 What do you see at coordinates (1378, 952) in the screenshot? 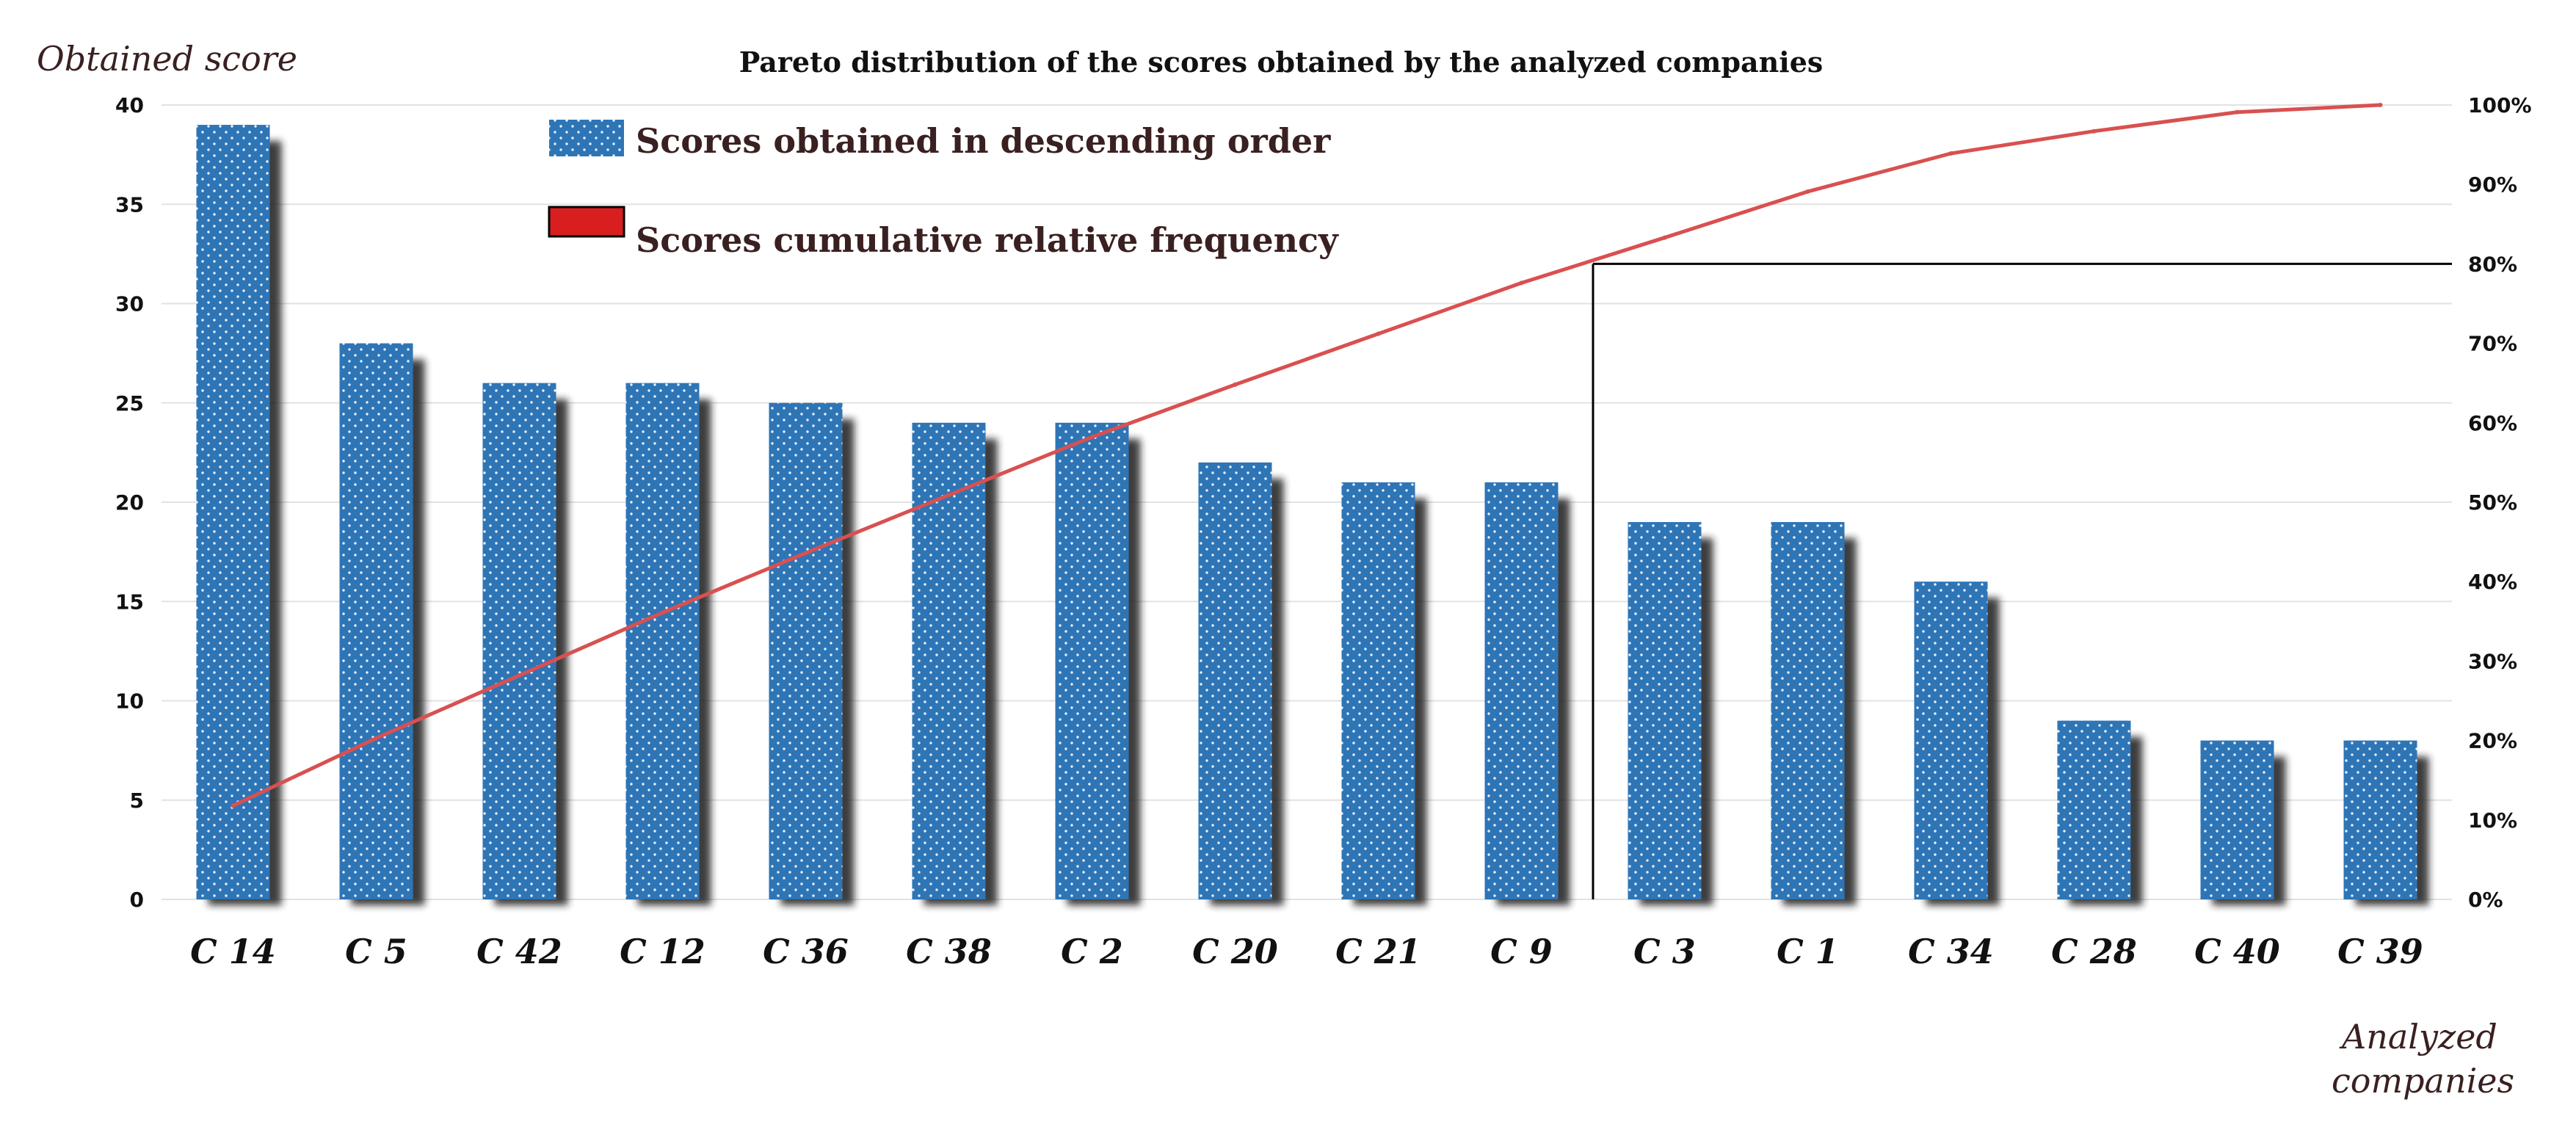
I see `category-label: C 21` at bounding box center [1378, 952].